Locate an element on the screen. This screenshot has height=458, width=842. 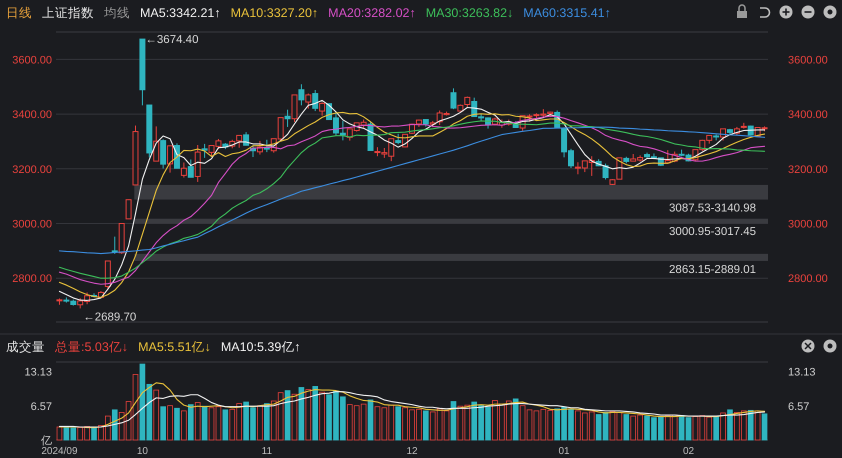
x-tick-label: 11 is located at coordinates (267, 451).